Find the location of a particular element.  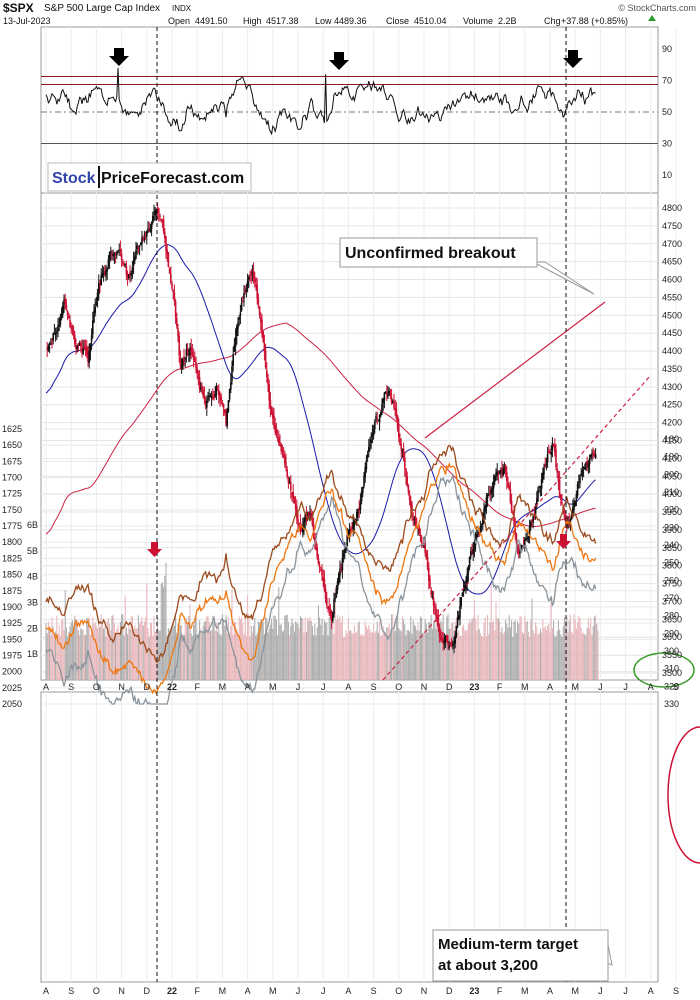

price-tick-label: 3900 is located at coordinates (672, 530).